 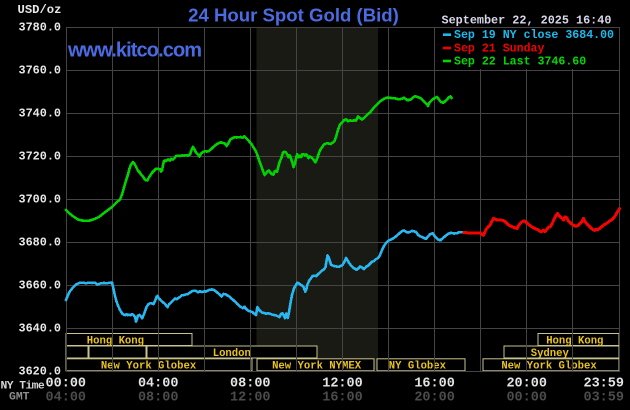 I want to click on svg-text: Sep 19 NY close 3684.00, so click(x=534, y=35).